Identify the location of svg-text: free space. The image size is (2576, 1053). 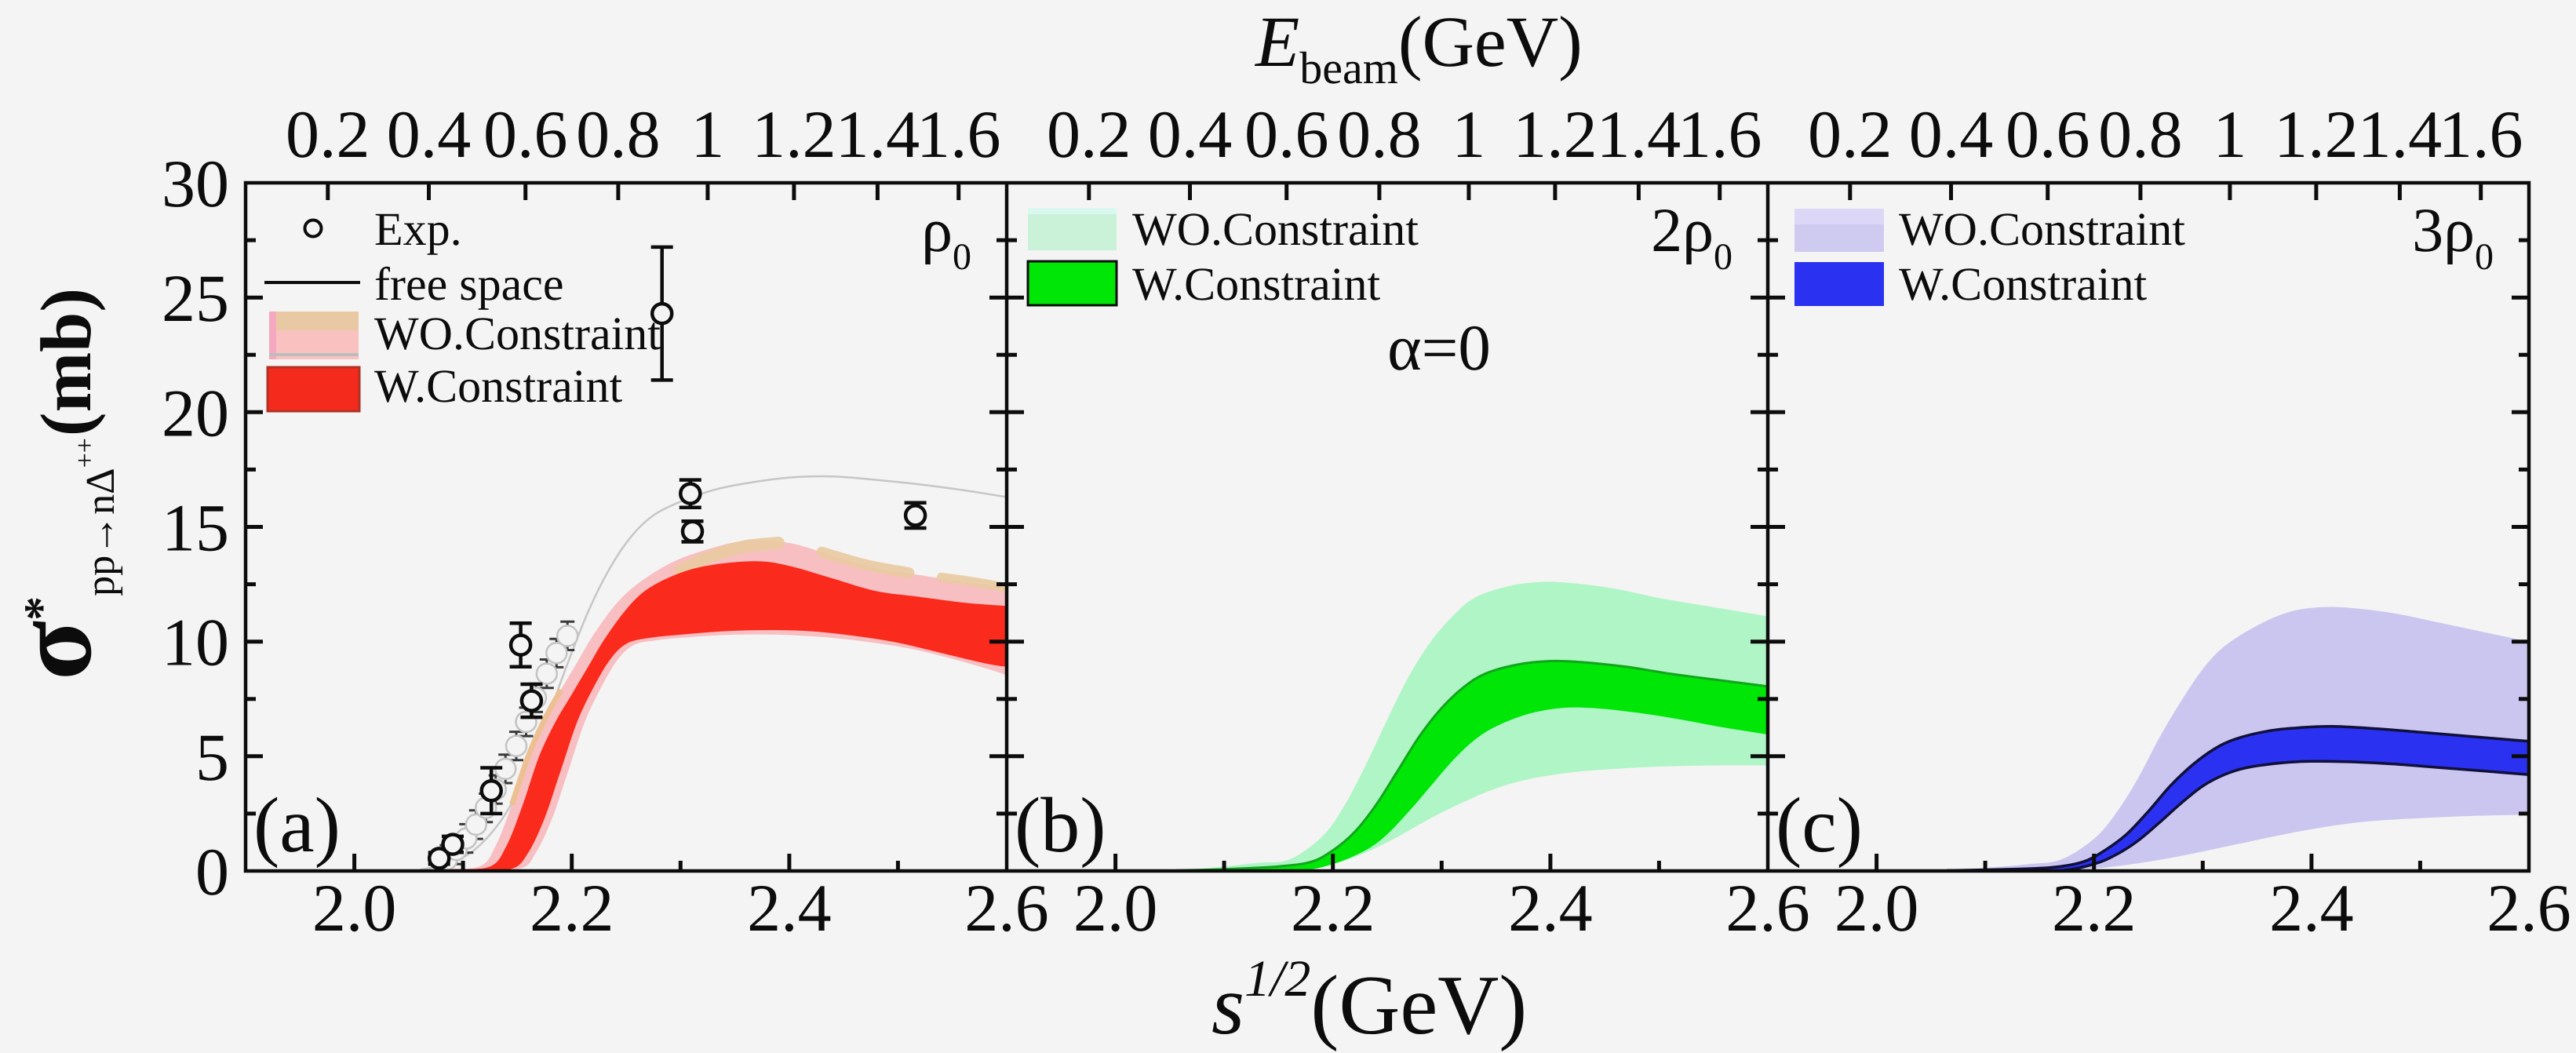
(468, 284).